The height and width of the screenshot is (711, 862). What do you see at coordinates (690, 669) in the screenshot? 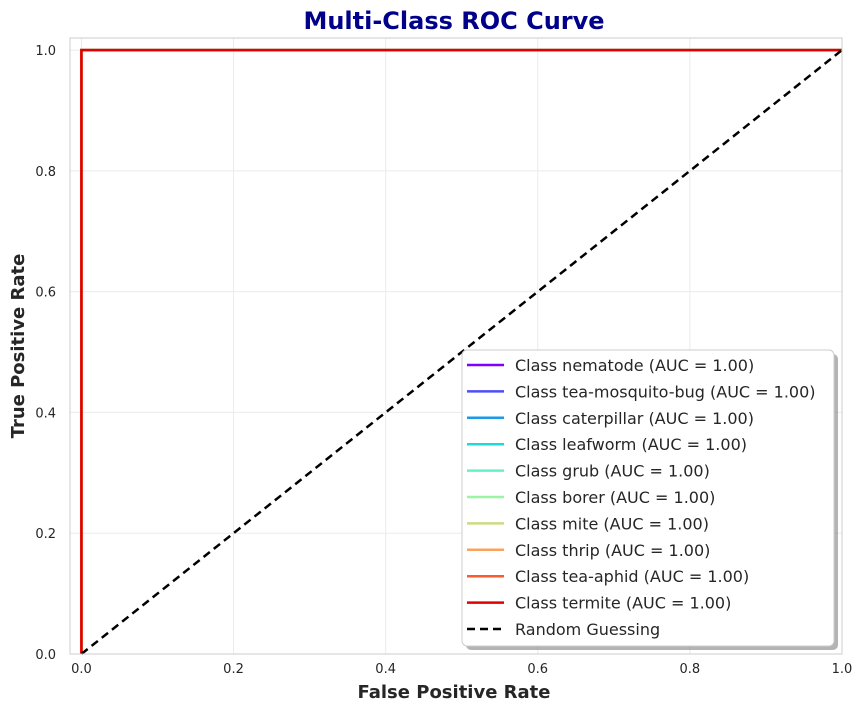
I see `x-tick-label: 0.8` at bounding box center [690, 669].